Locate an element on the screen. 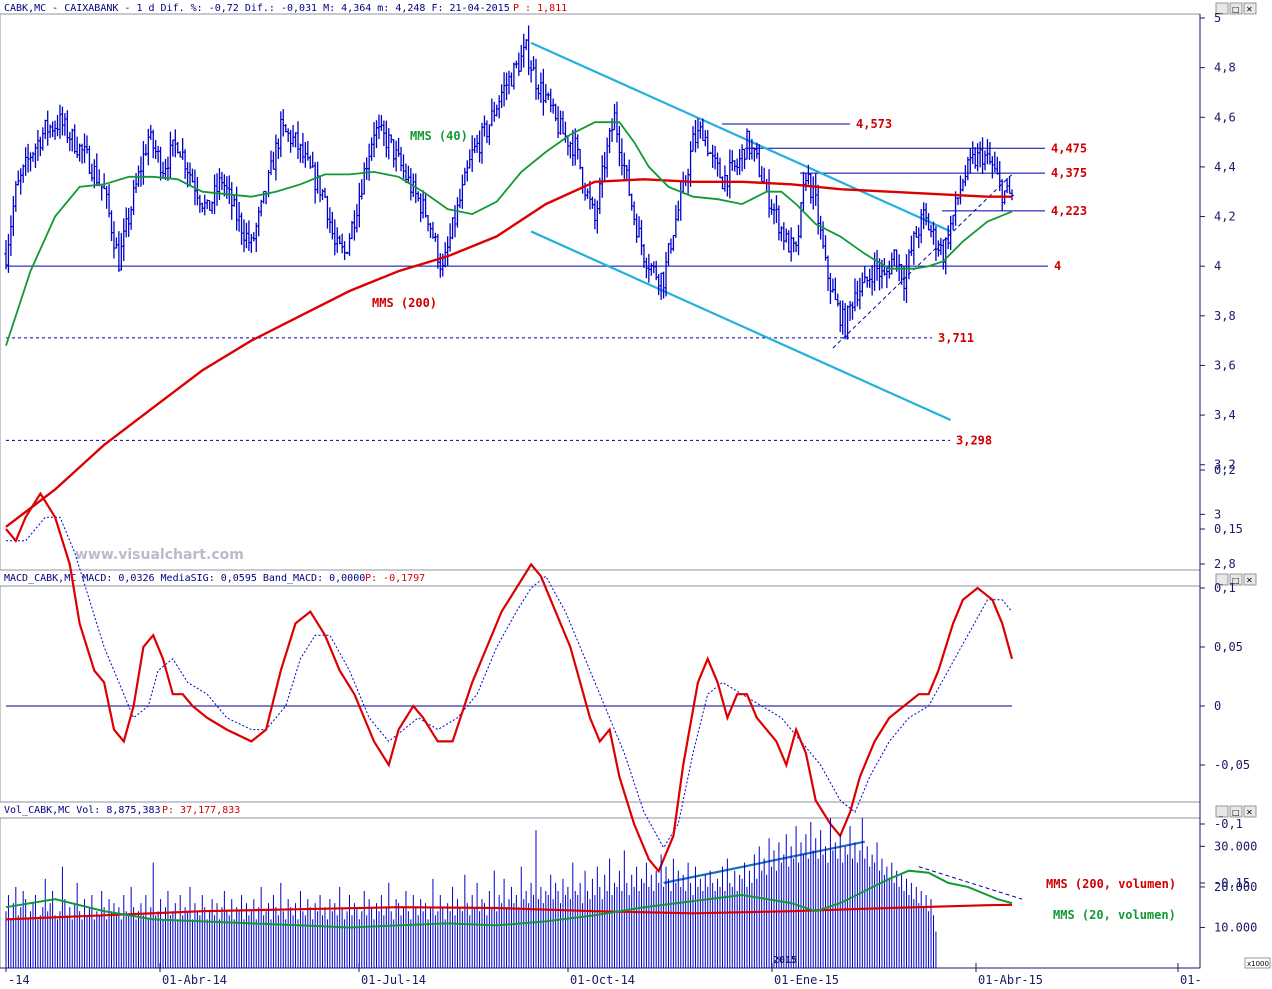 The height and width of the screenshot is (989, 1272). level-label-3: 4,223 is located at coordinates (1069, 211).